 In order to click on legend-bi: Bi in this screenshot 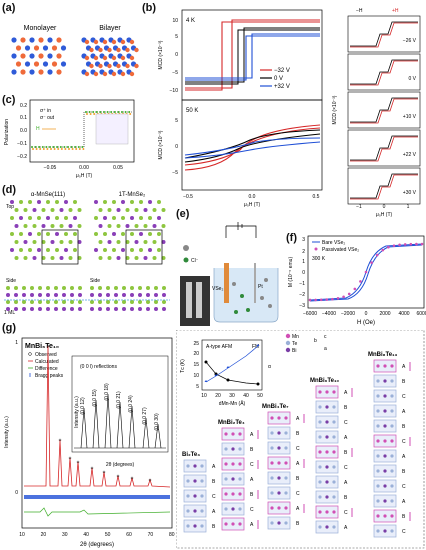, I will do `click(294, 351)`.